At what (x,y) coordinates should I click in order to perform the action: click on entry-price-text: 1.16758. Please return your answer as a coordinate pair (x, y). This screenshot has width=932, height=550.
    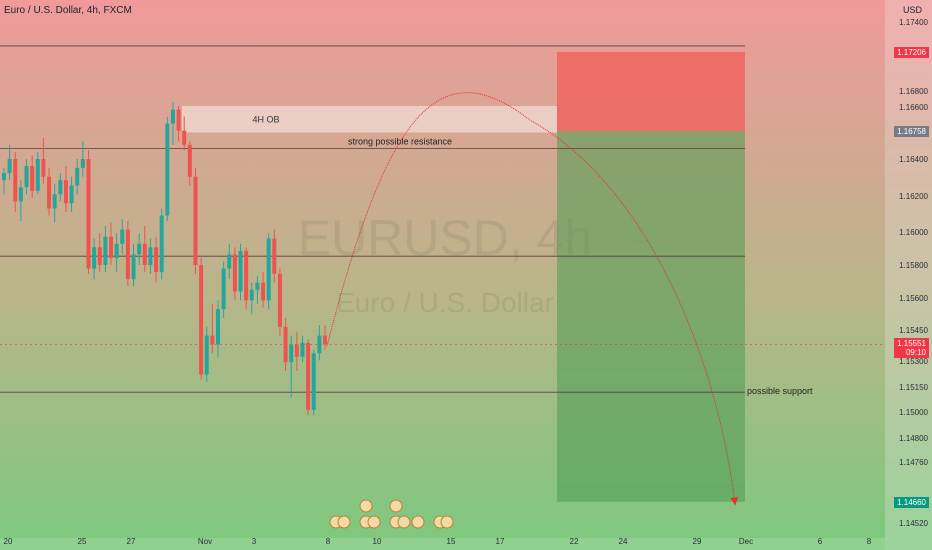
    Looking at the image, I should click on (911, 132).